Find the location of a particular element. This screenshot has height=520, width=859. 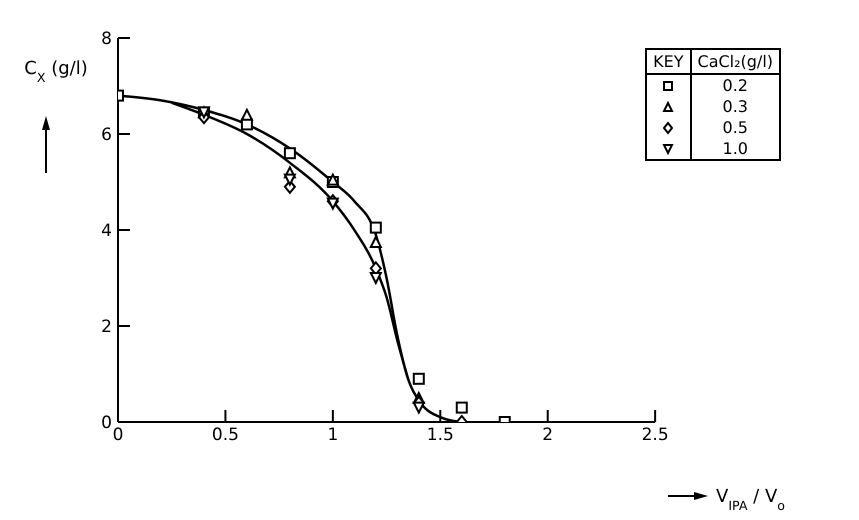

x-tick-label: 1.5 is located at coordinates (440, 435).